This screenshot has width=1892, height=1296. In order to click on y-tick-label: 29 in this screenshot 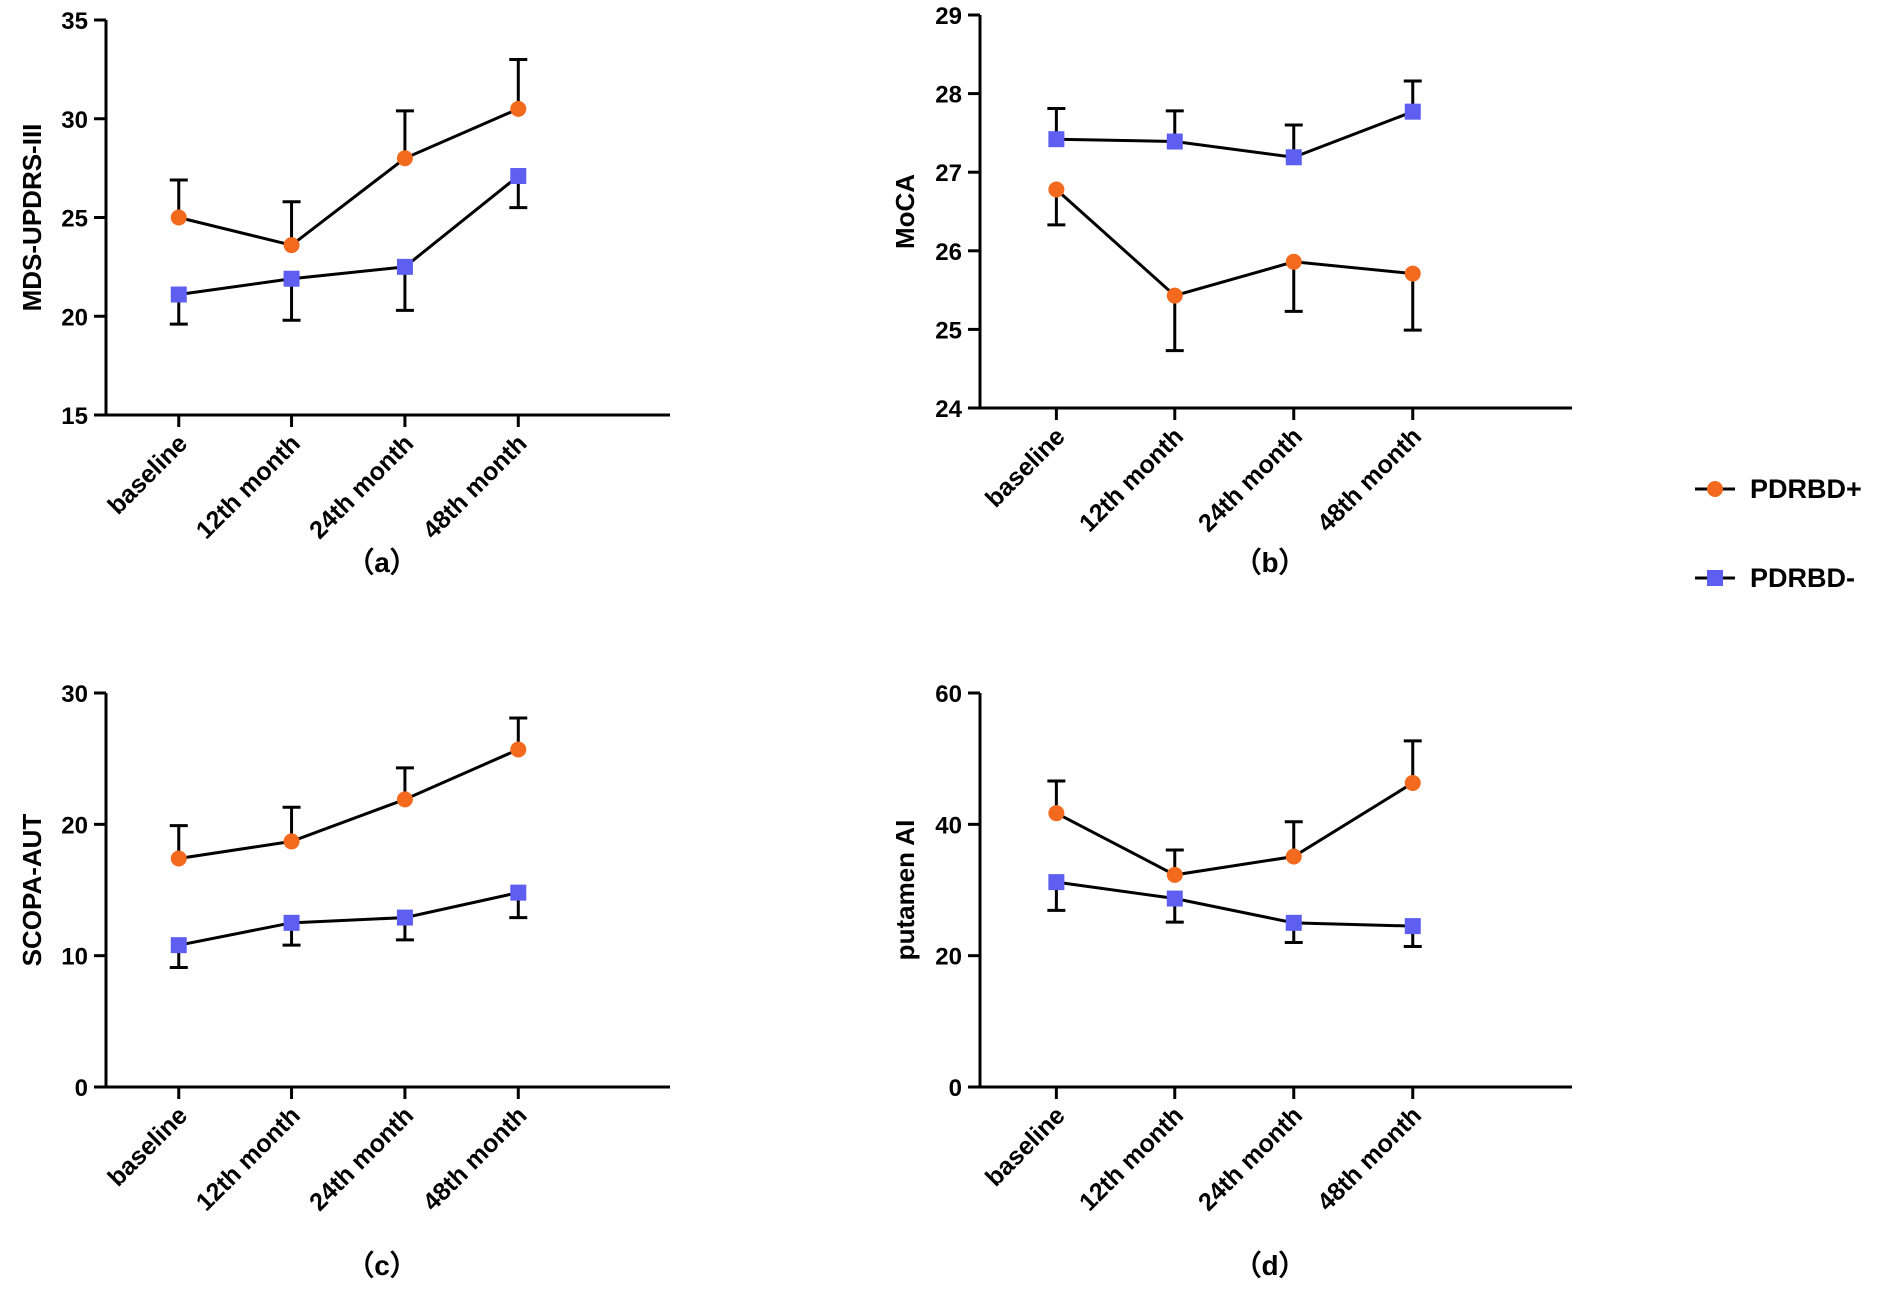, I will do `click(948, 16)`.